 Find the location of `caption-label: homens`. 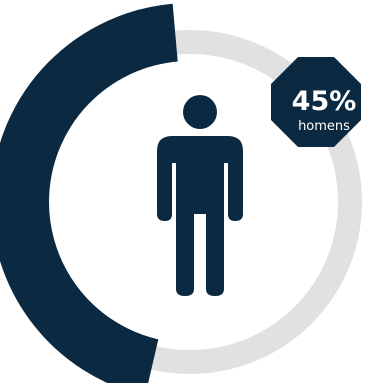

caption-label: homens is located at coordinates (324, 126).